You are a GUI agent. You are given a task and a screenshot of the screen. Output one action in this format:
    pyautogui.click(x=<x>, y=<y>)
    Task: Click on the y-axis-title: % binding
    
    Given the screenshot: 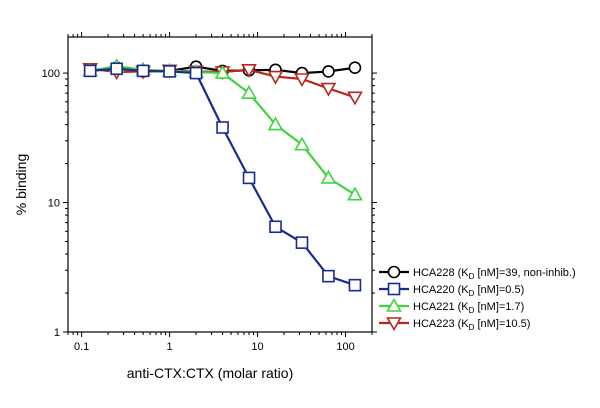 What is the action you would take?
    pyautogui.click(x=21, y=185)
    